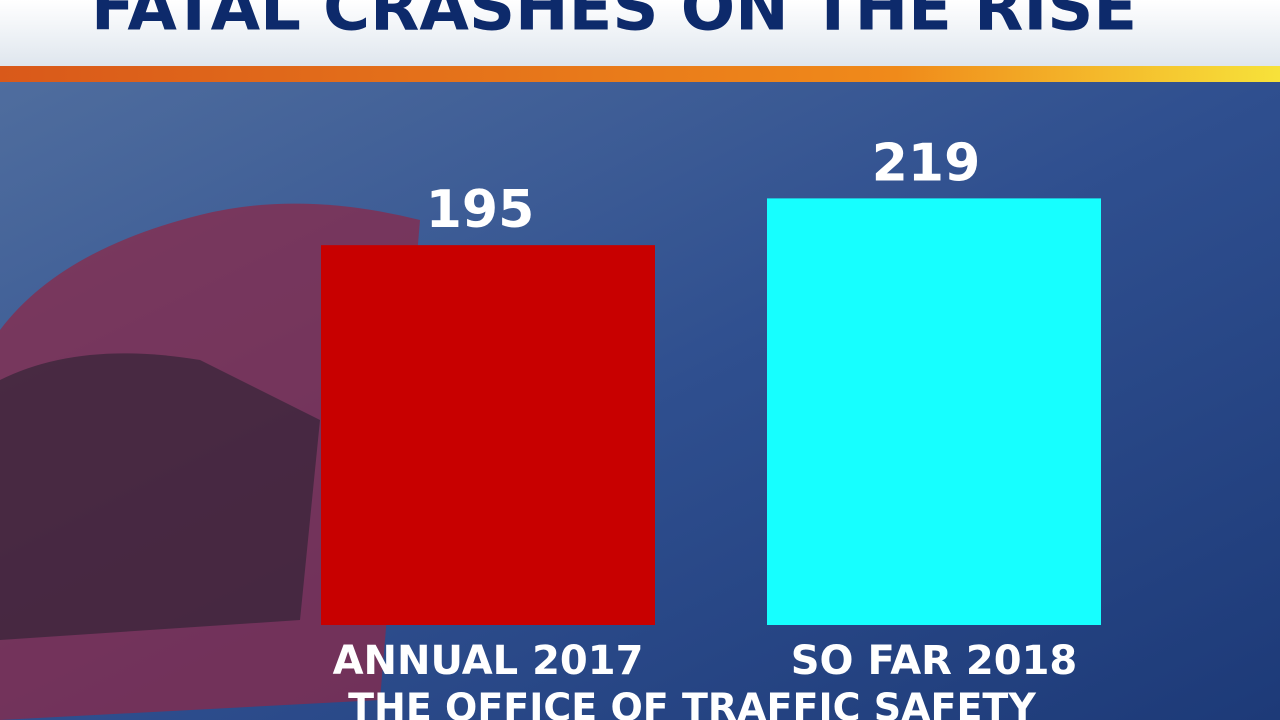 The height and width of the screenshot is (720, 1280). I want to click on title-band, so click(640, 33).